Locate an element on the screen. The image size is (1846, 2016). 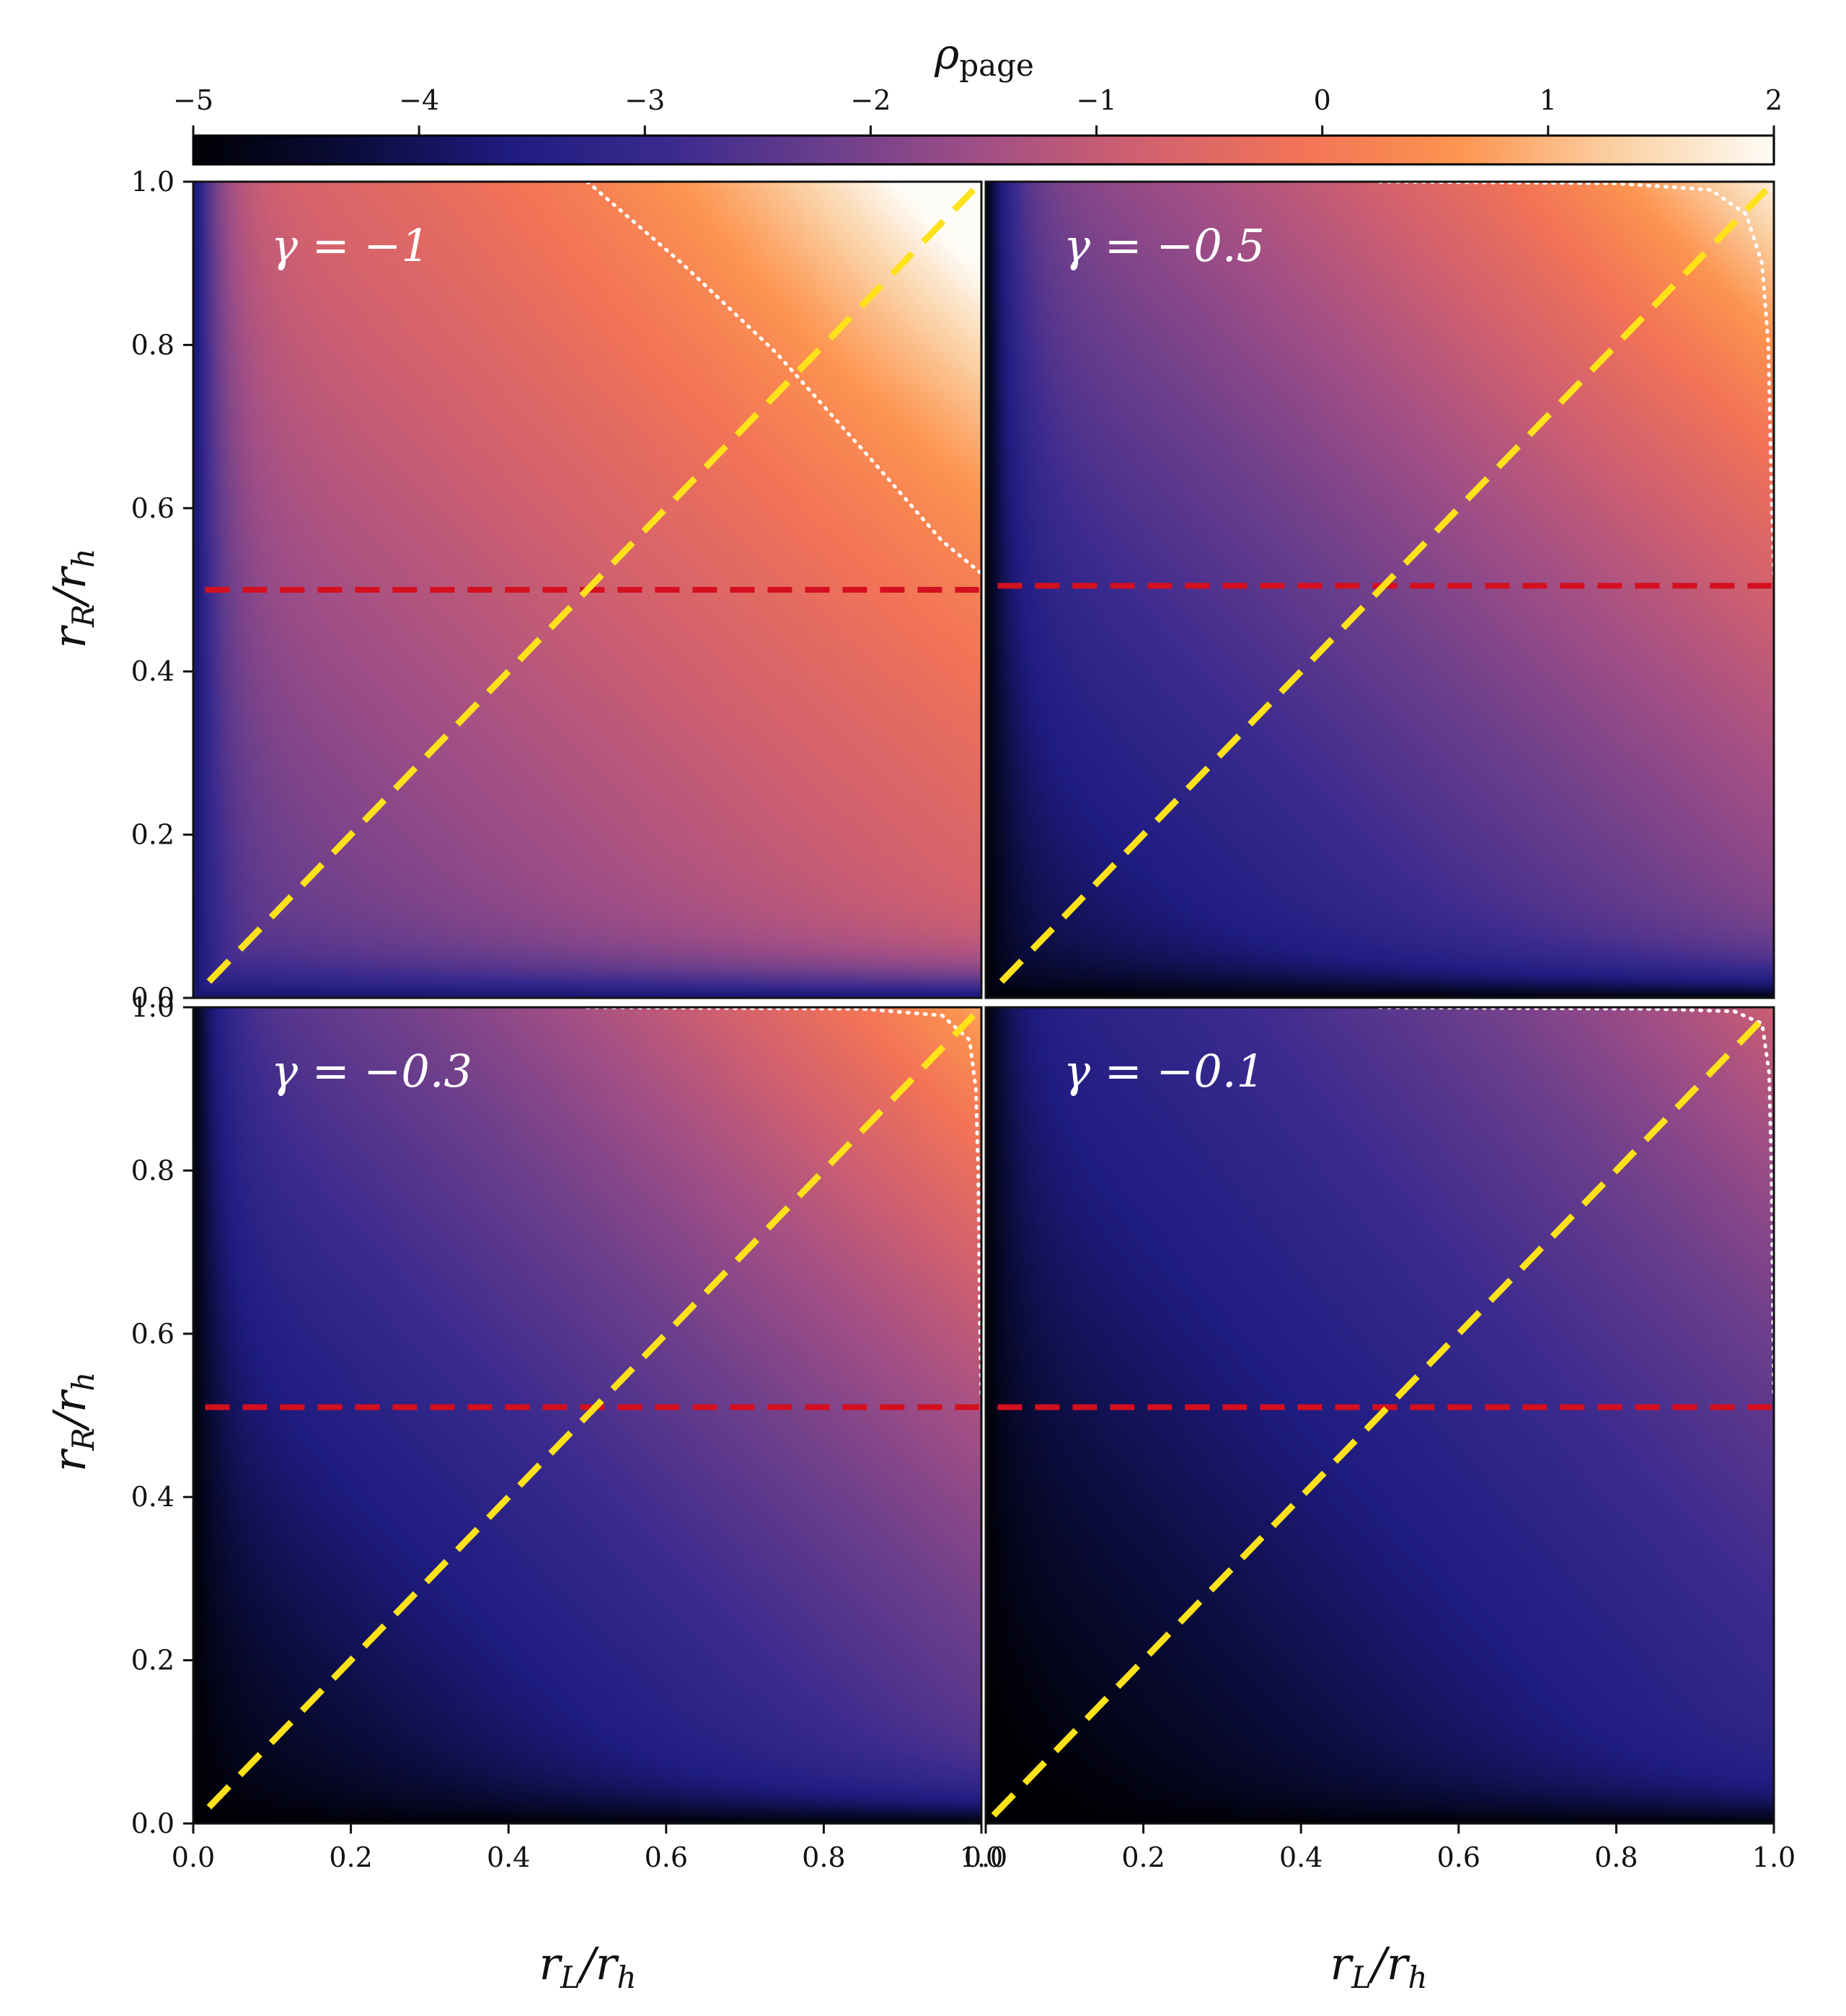
colorbar-tick-label: −2 is located at coordinates (870, 100).